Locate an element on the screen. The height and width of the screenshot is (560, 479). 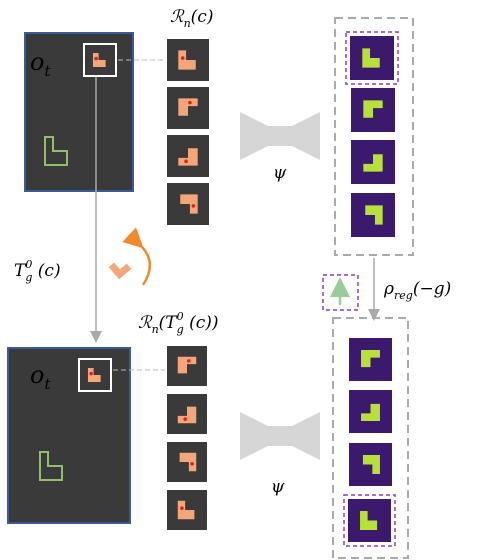
feature-box is located at coordinates (370, 438).